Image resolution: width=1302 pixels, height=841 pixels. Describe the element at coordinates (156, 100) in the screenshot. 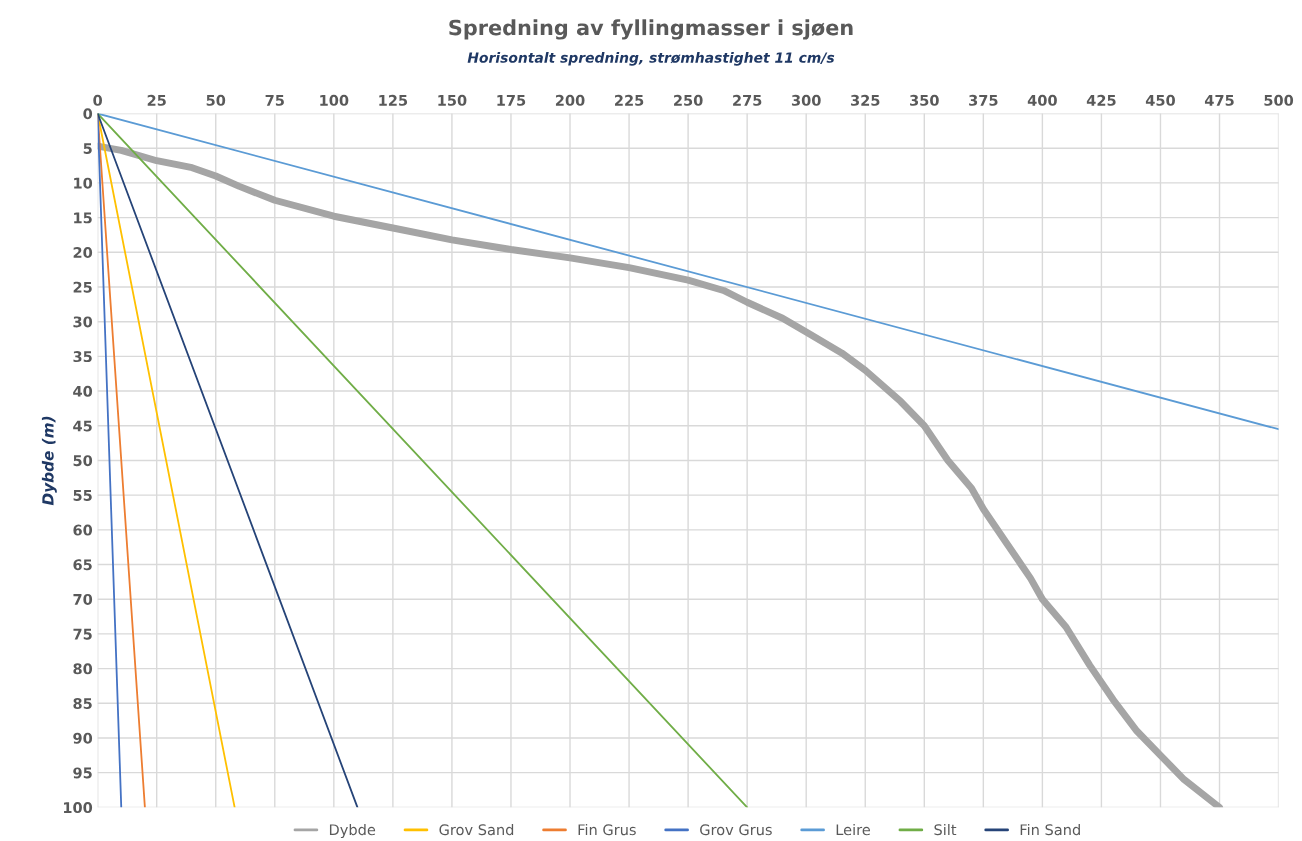

I see `x-tick-label: 25` at that location.